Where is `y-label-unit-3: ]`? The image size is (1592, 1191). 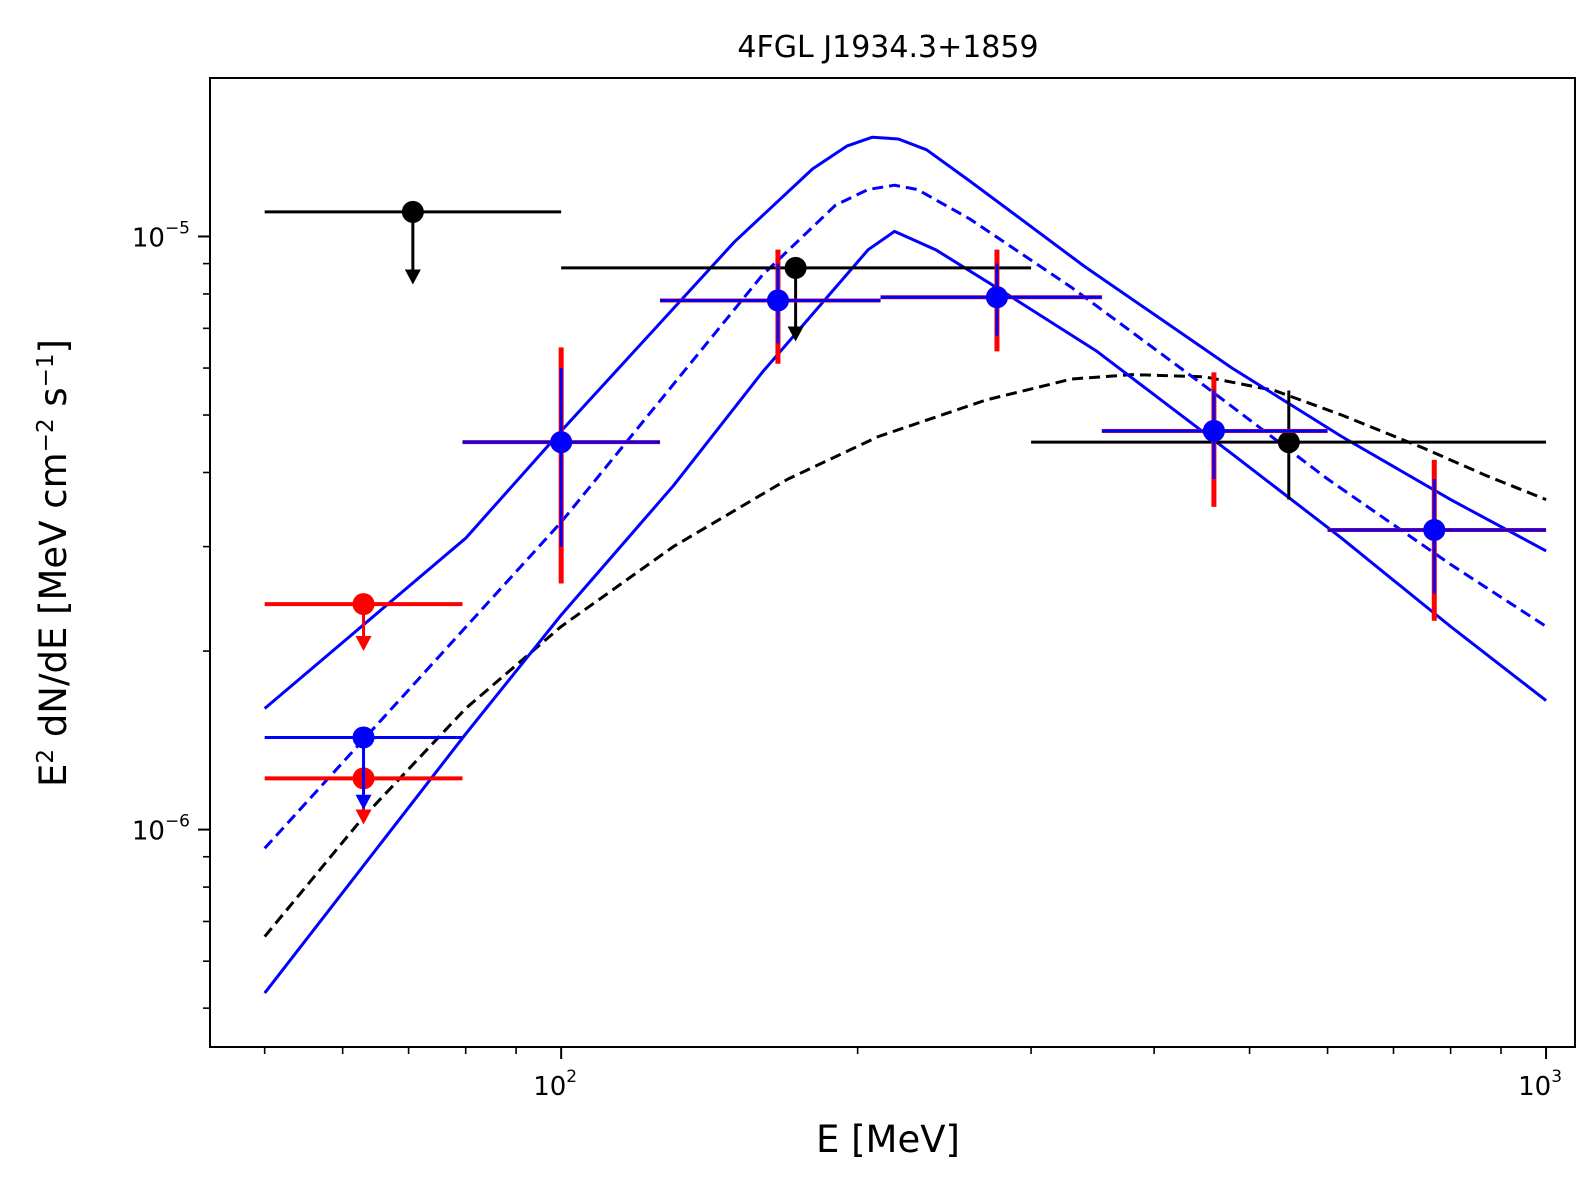 y-label-unit-3: ] is located at coordinates (53, 346).